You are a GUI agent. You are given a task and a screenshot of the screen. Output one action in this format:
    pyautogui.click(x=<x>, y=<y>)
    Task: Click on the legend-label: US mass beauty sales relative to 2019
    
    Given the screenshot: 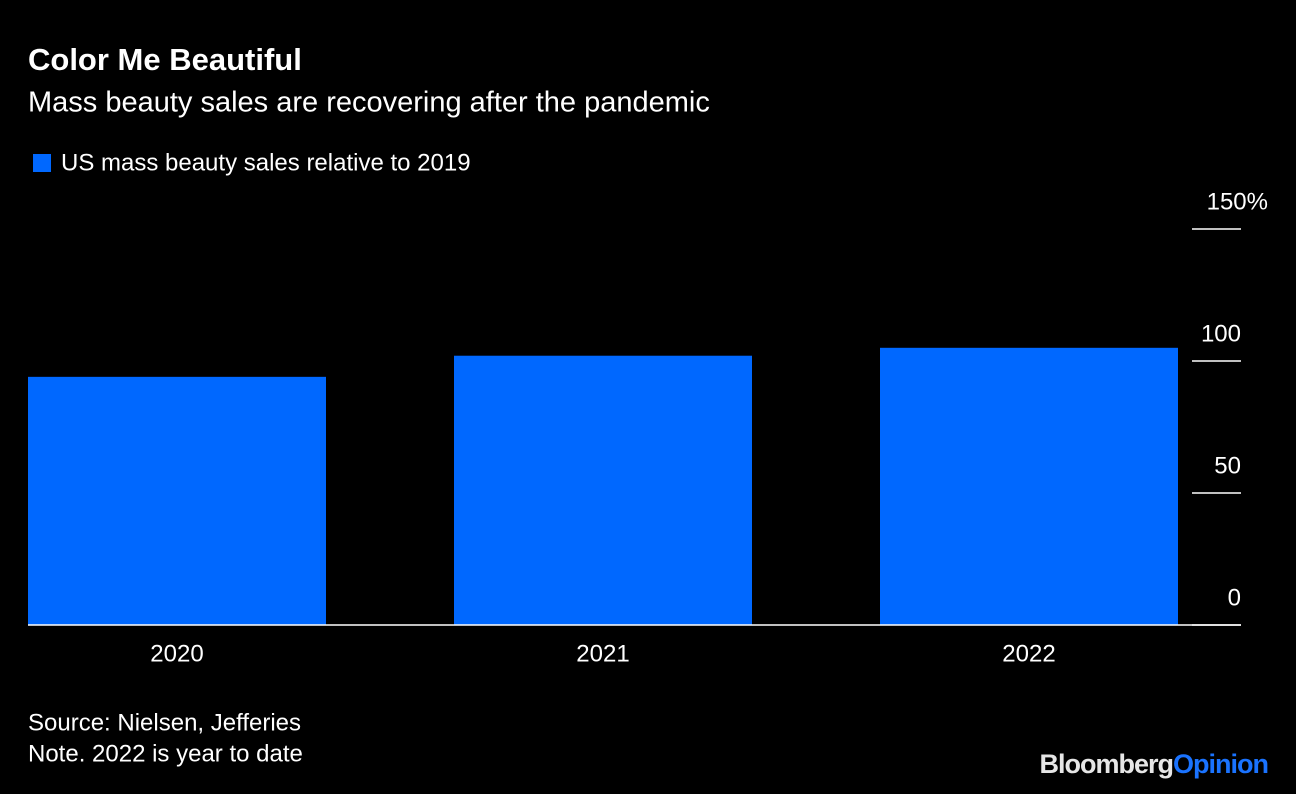 What is the action you would take?
    pyautogui.click(x=266, y=162)
    